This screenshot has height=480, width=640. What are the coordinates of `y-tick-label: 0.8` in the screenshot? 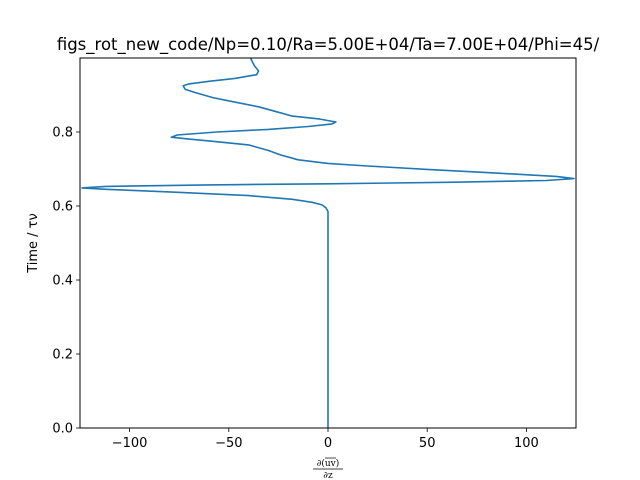 It's located at (62, 133).